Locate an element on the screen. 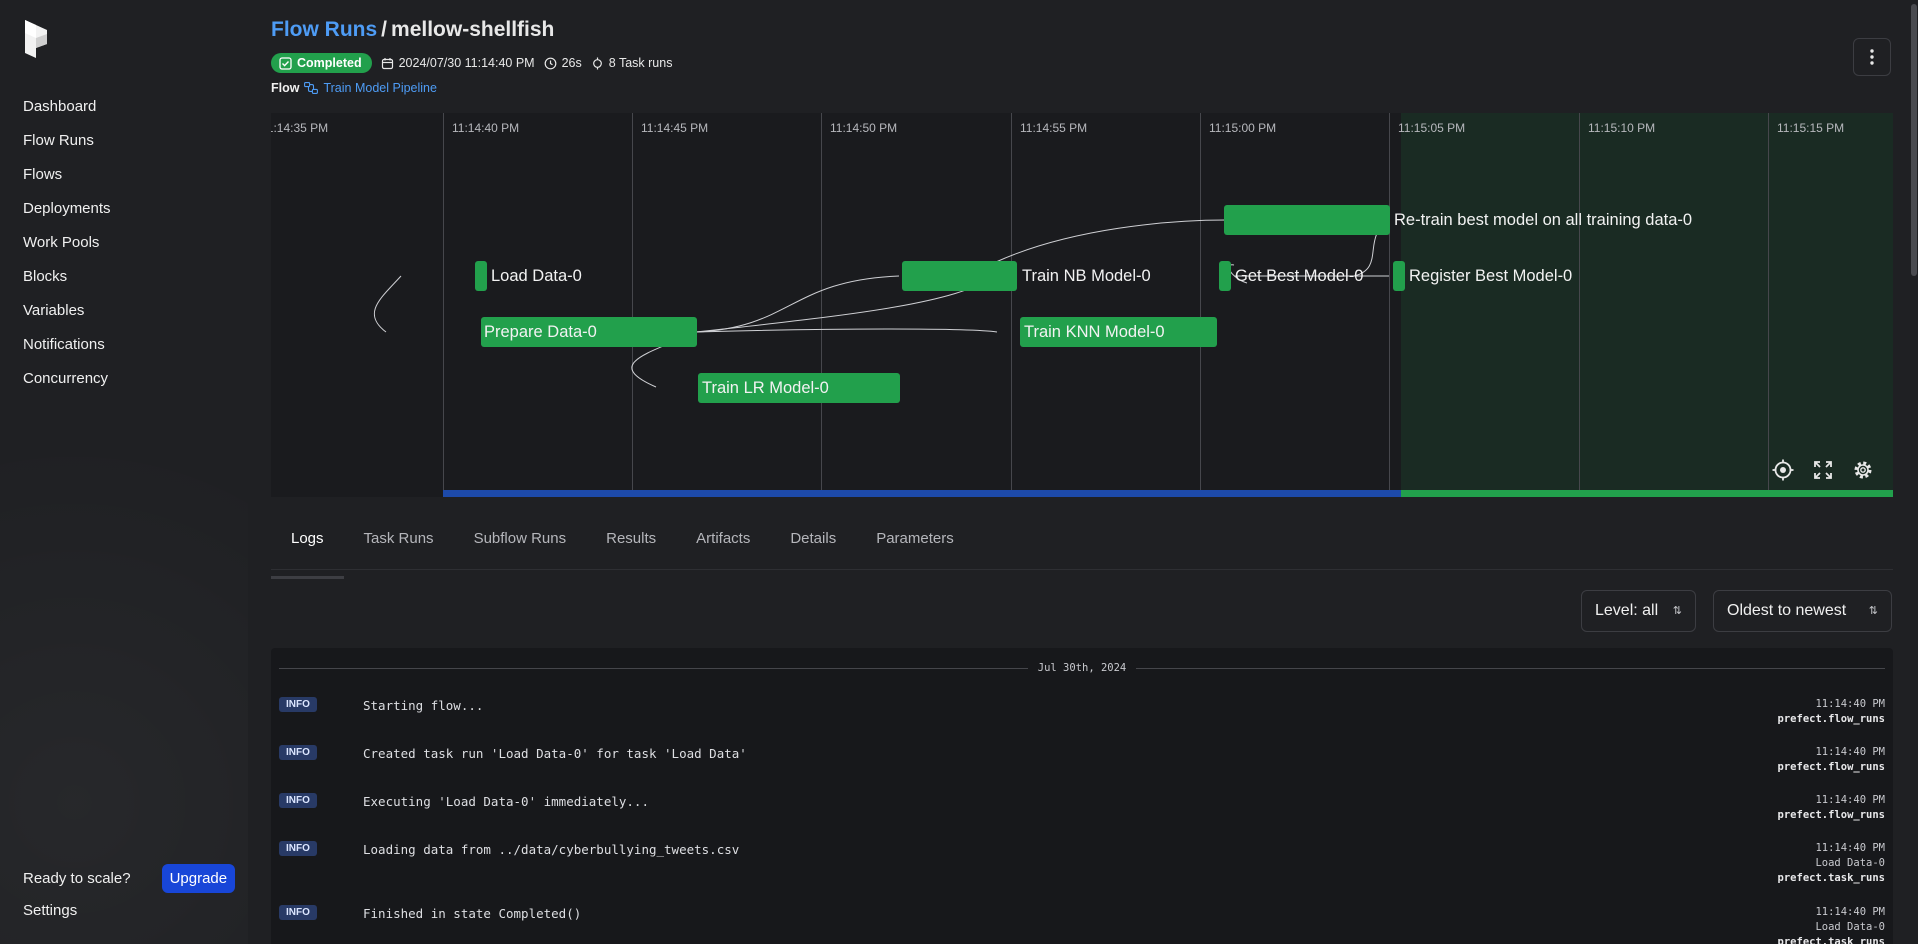 This screenshot has width=1918, height=944. log-sort-select: Oldest to newest ⇅ is located at coordinates (1802, 611).